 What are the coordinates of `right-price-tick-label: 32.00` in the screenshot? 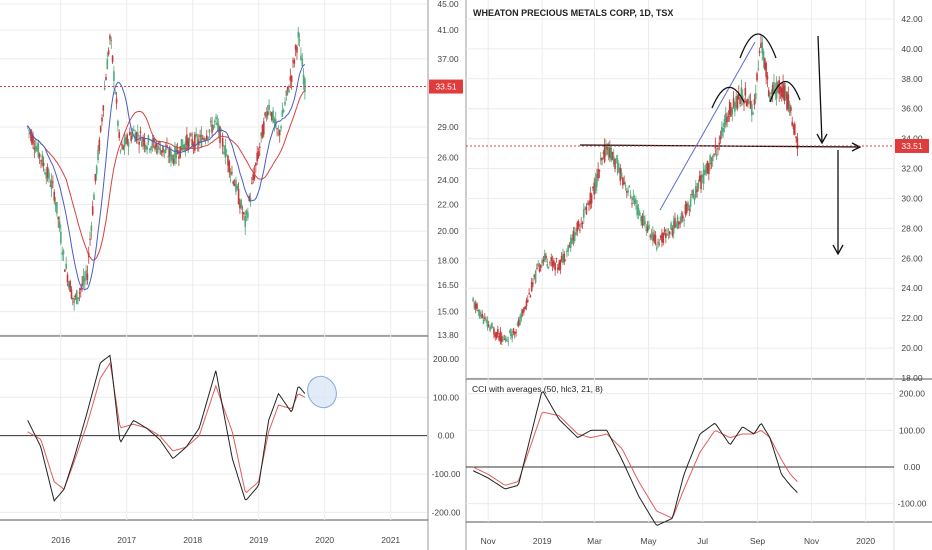 It's located at (912, 169).